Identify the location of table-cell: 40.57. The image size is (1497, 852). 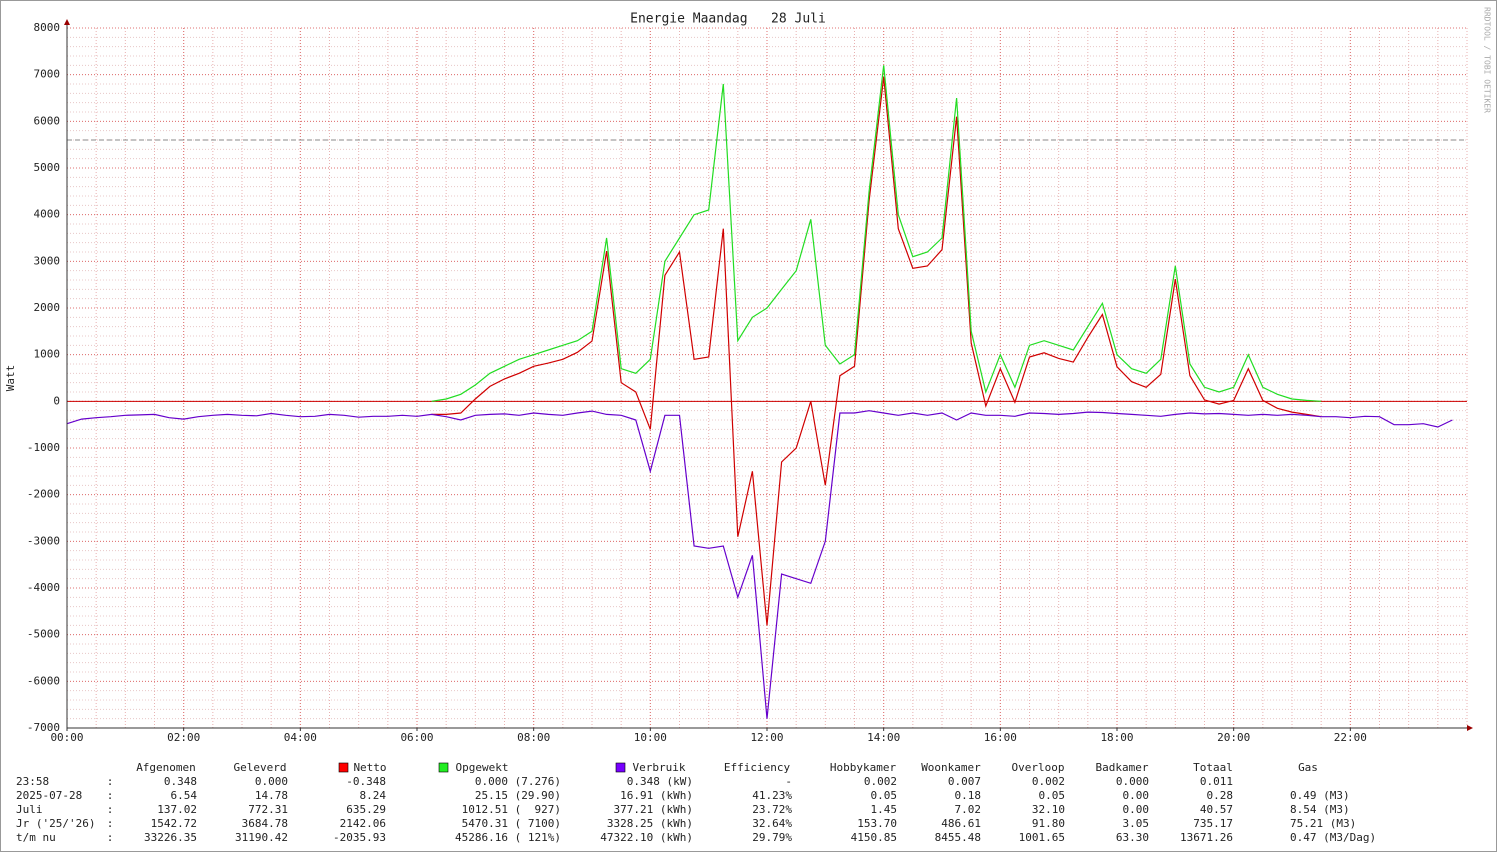
(1216, 809).